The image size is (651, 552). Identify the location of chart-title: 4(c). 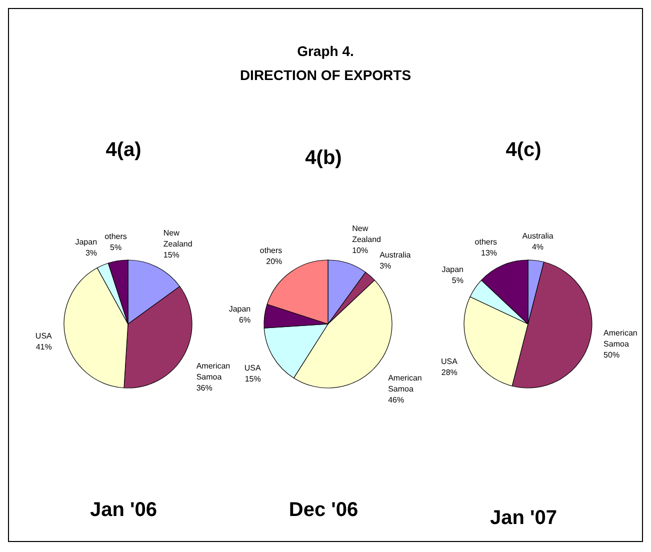
(523, 150).